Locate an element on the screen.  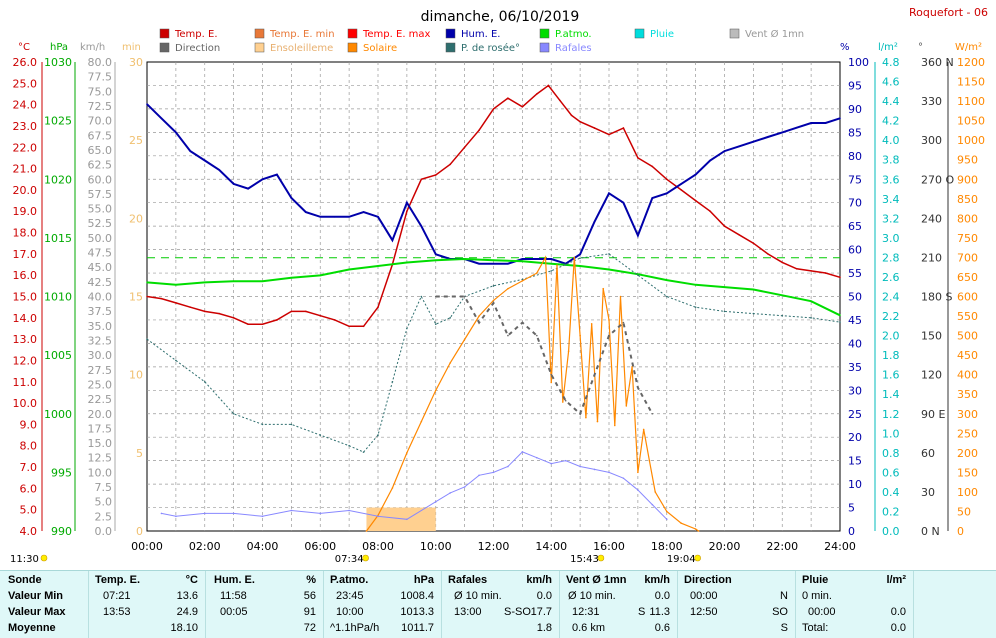
dir-title: Direction is located at coordinates (708, 580).